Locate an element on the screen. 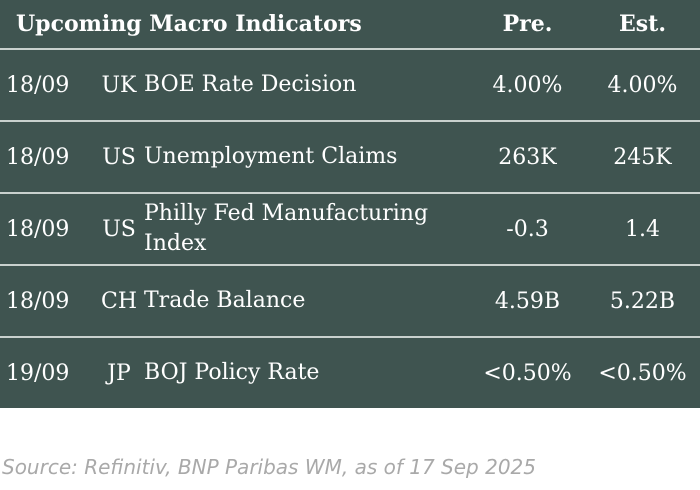 The height and width of the screenshot is (490, 700). row-country: UK is located at coordinates (119, 85).